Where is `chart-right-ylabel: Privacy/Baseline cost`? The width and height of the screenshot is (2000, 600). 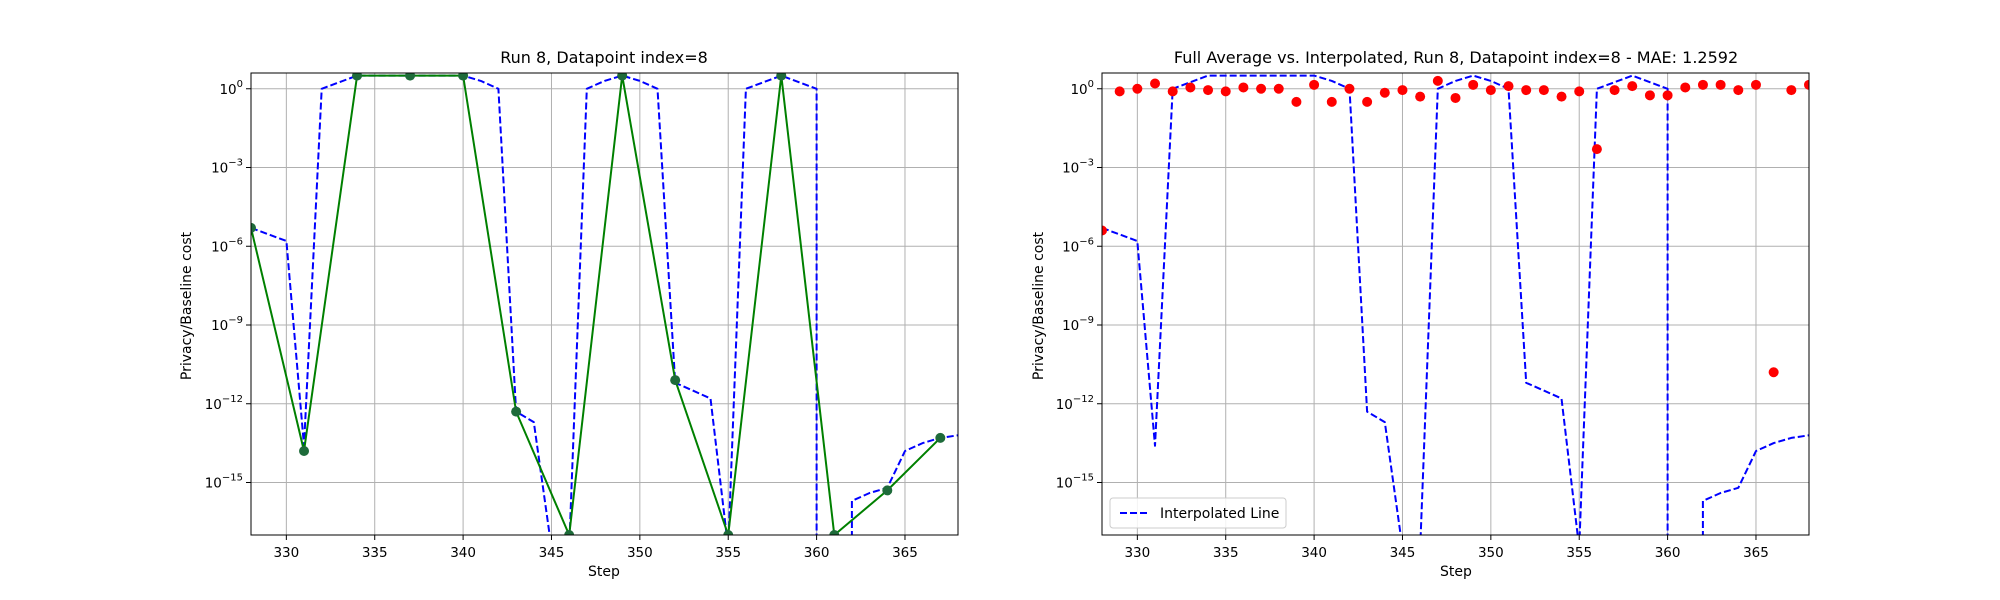
chart-right-ylabel: Privacy/Baseline cost is located at coordinates (1039, 305).